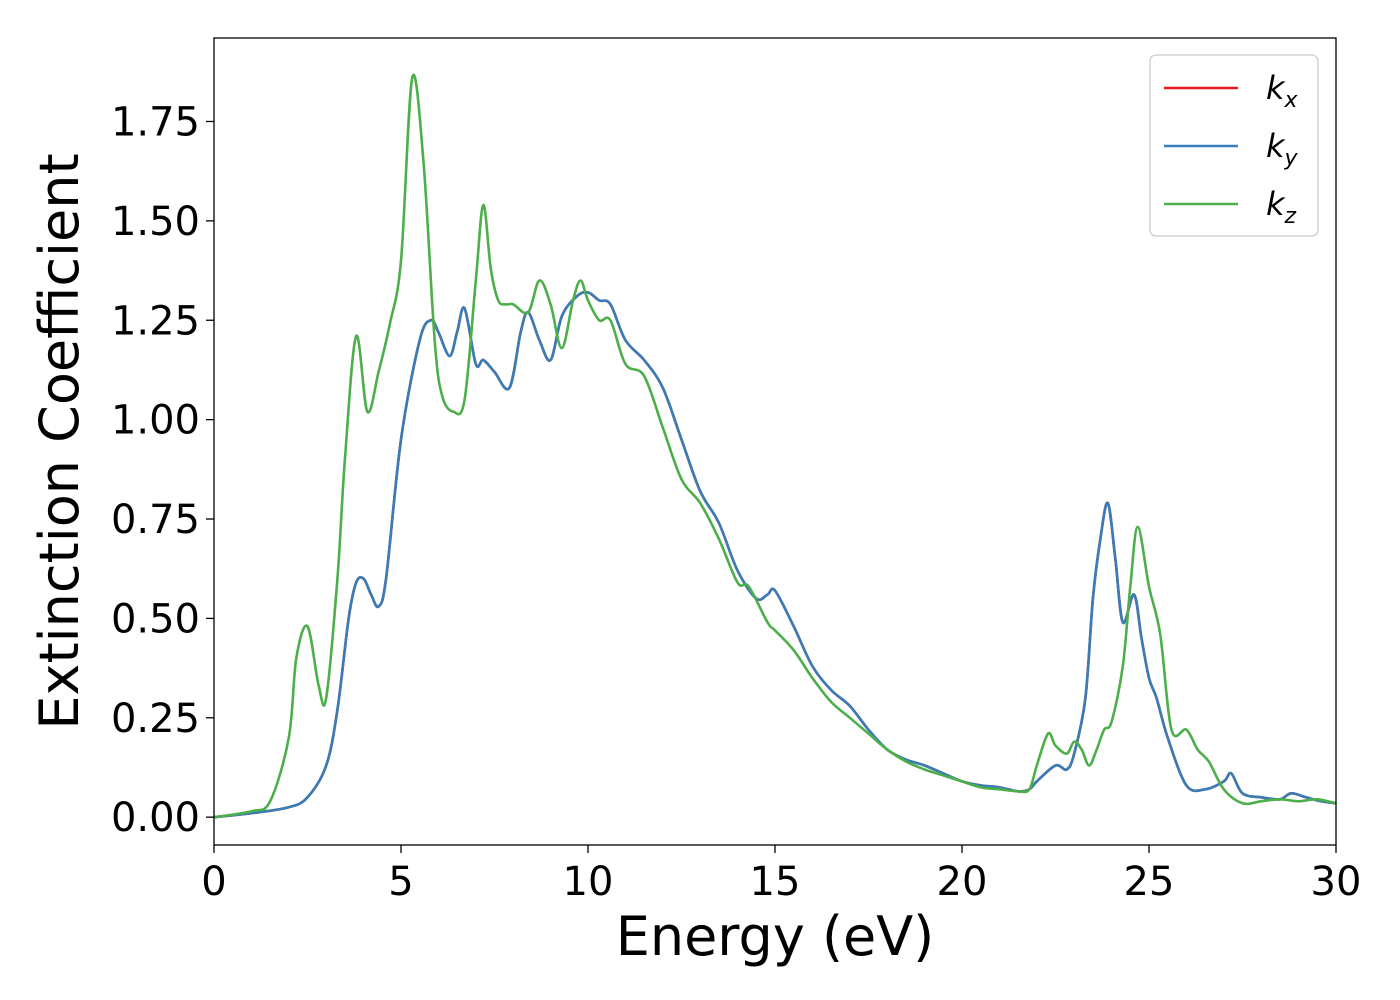  I want to click on legend-label: ky, so click(1282, 149).